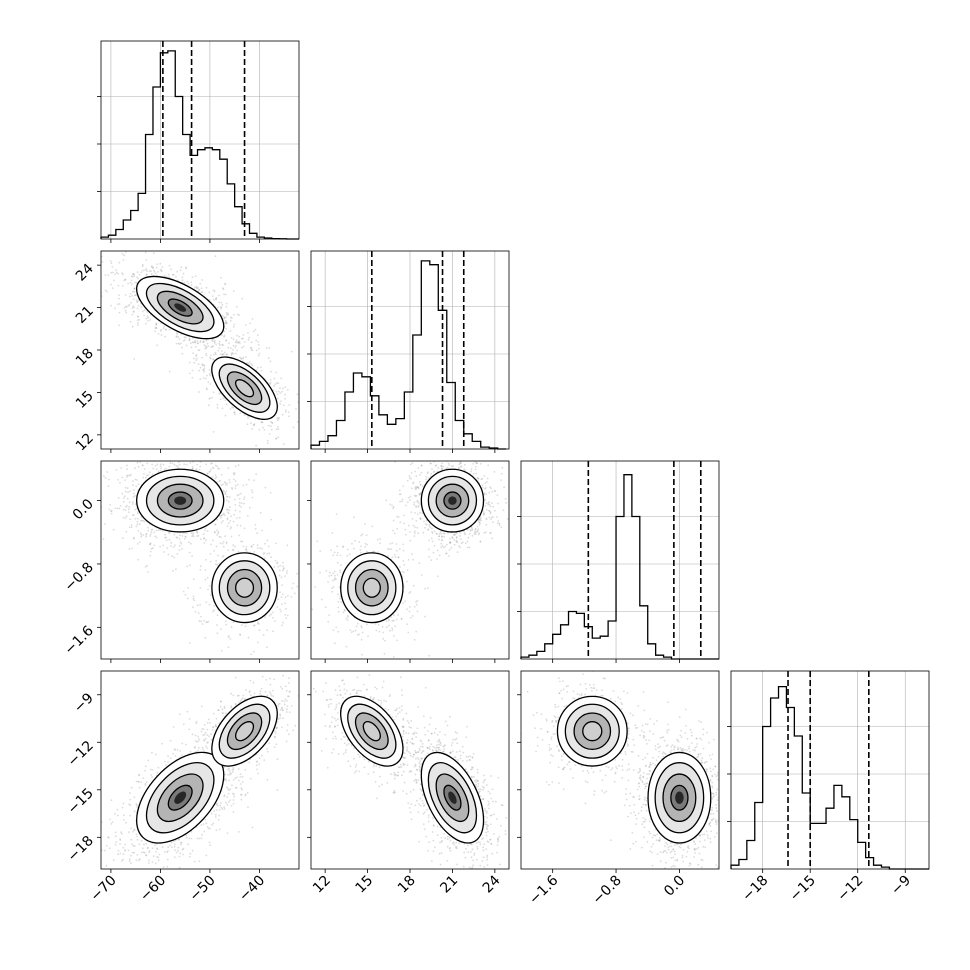  What do you see at coordinates (180, 307) in the screenshot?
I see `density-contour` at bounding box center [180, 307].